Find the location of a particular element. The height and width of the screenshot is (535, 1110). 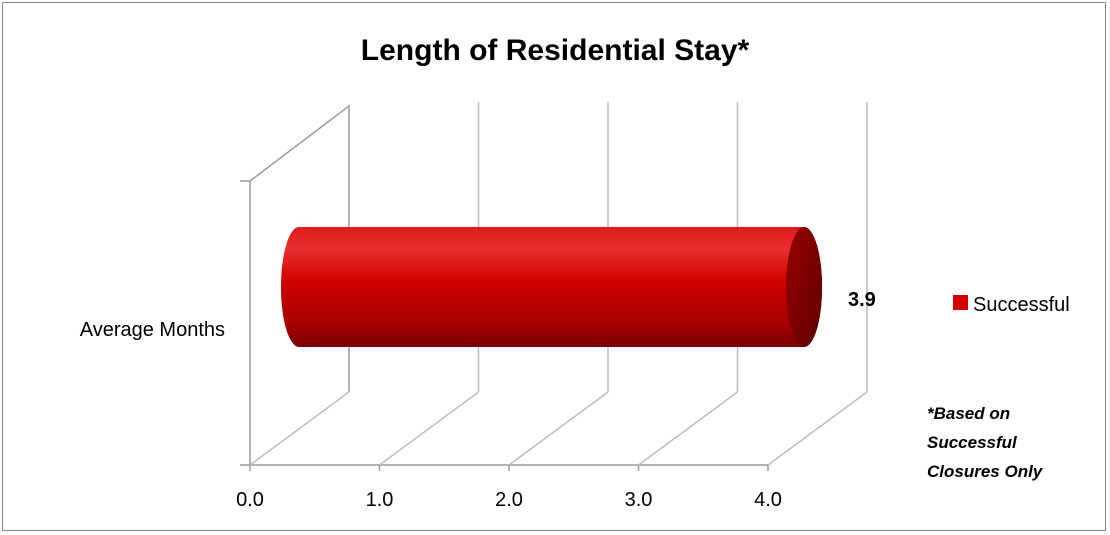

bar-successful is located at coordinates (552, 287).